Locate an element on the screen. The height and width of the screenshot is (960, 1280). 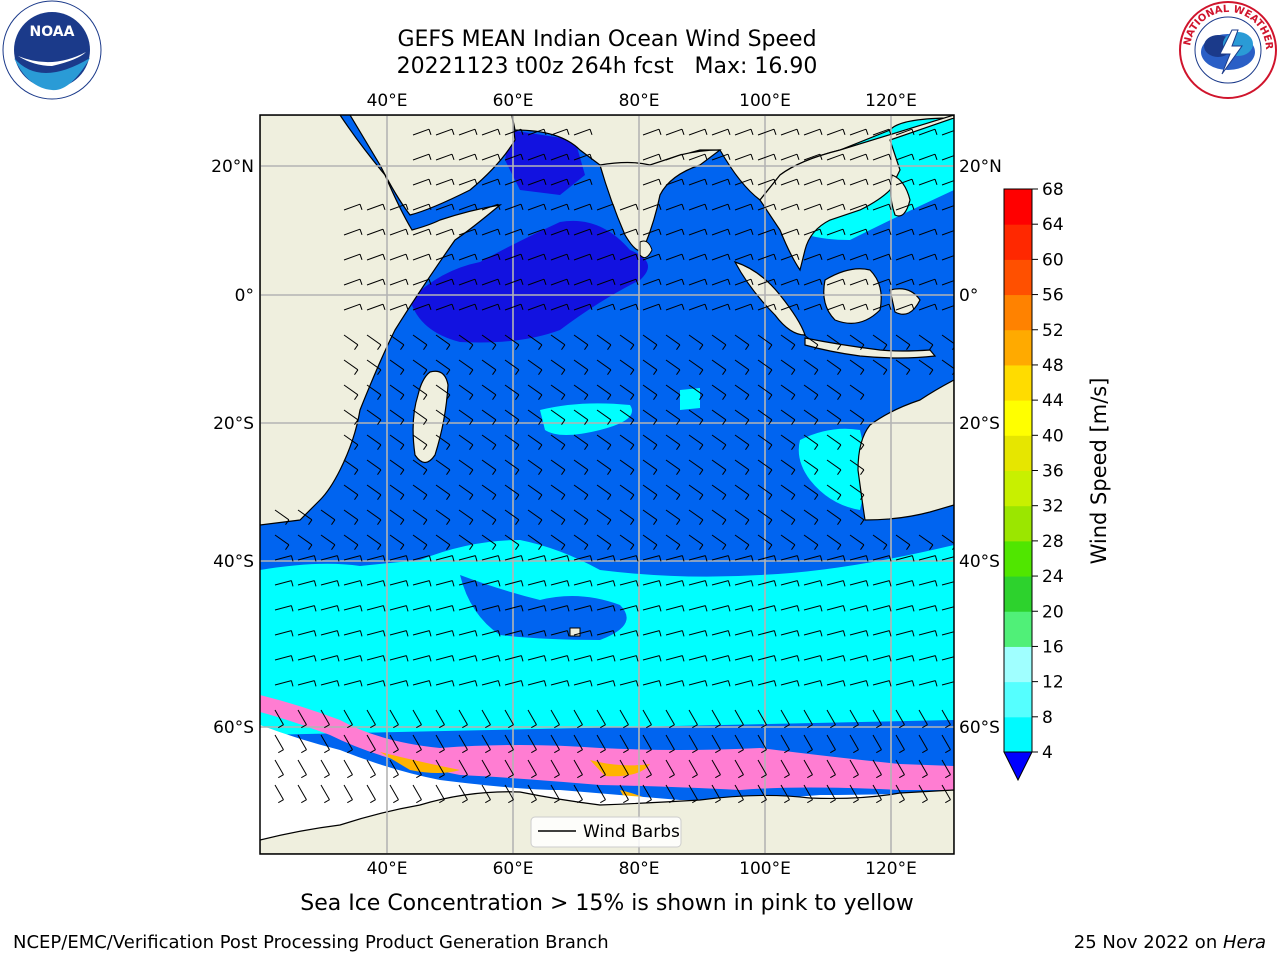
colorbar-tick-label: 64 is located at coordinates (1053, 225).